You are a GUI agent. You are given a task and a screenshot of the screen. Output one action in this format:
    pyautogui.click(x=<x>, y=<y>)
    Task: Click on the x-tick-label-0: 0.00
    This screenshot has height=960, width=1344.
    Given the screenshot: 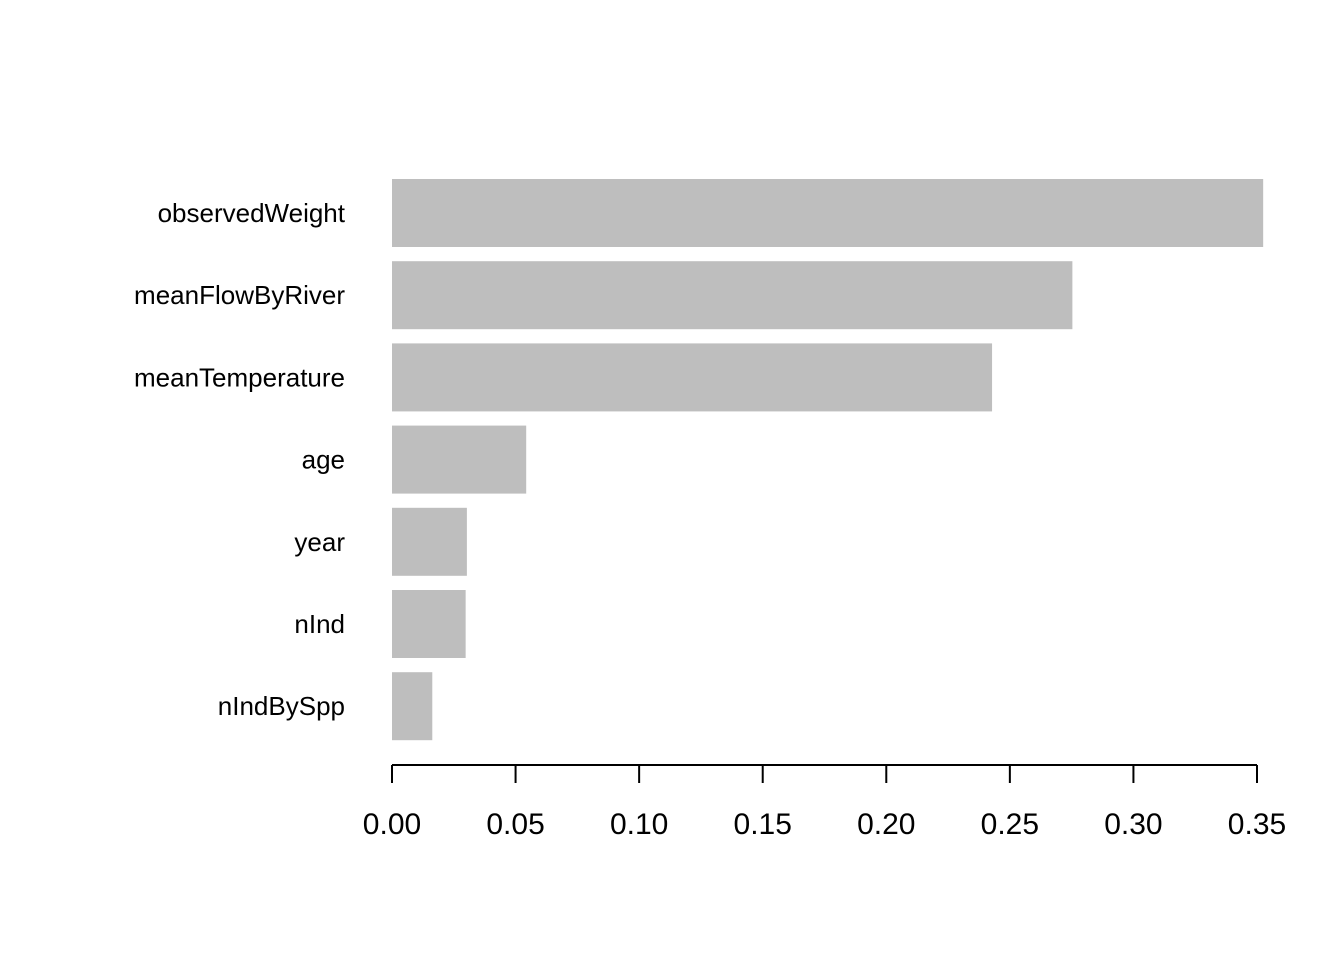 What is the action you would take?
    pyautogui.click(x=392, y=824)
    